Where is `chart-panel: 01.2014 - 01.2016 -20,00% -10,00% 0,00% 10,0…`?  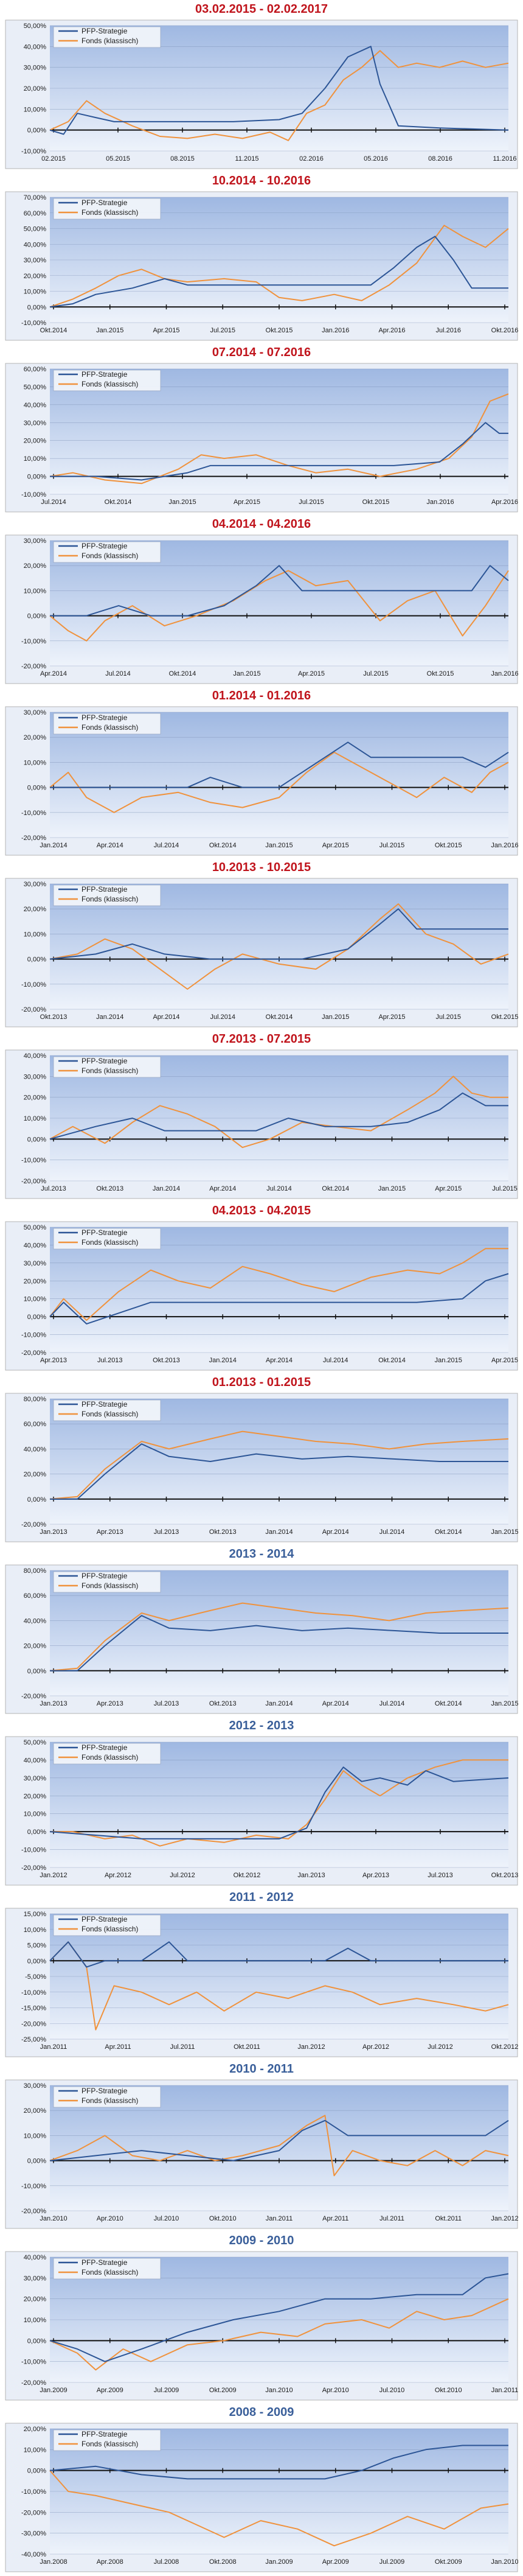
chart-panel: 01.2014 - 01.2016 -20,00% -10,00% 0,00% 10,0… is located at coordinates (261, 773).